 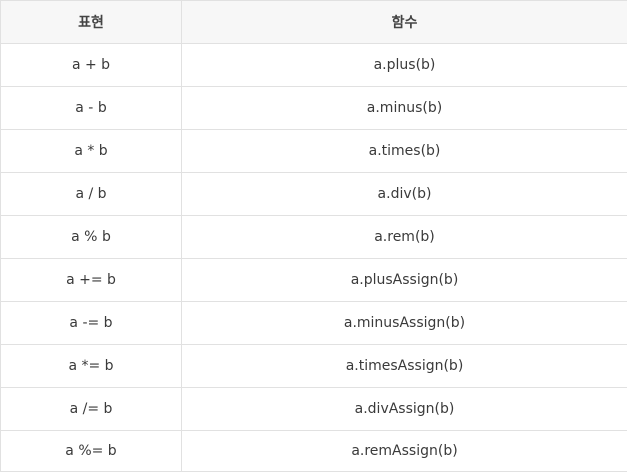 I want to click on expression-cell: a - b, so click(x=91, y=108).